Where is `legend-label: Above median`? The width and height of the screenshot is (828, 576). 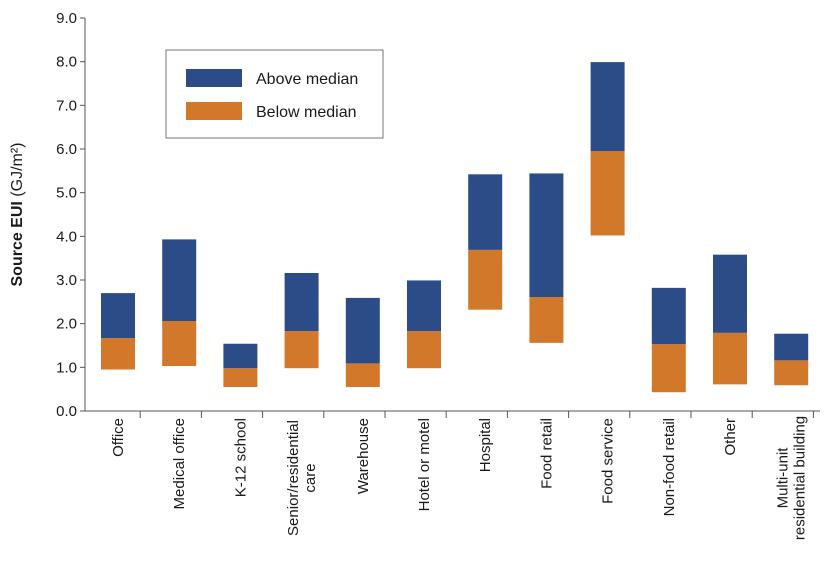
legend-label: Above median is located at coordinates (307, 79).